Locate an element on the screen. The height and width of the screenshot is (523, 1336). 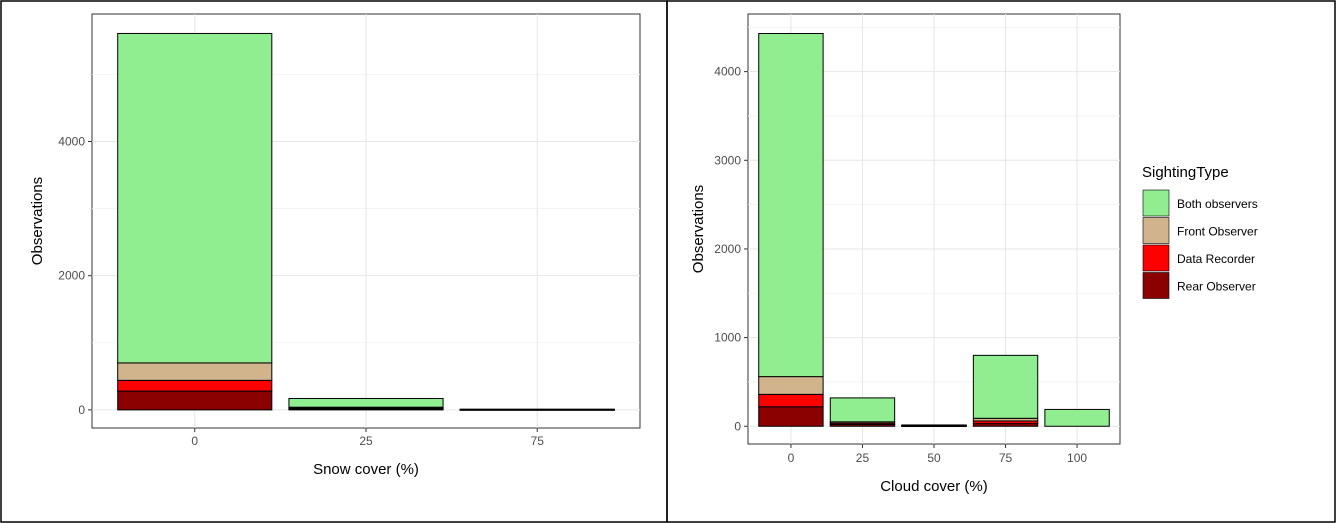
legend-label: Both observers is located at coordinates (1217, 204).